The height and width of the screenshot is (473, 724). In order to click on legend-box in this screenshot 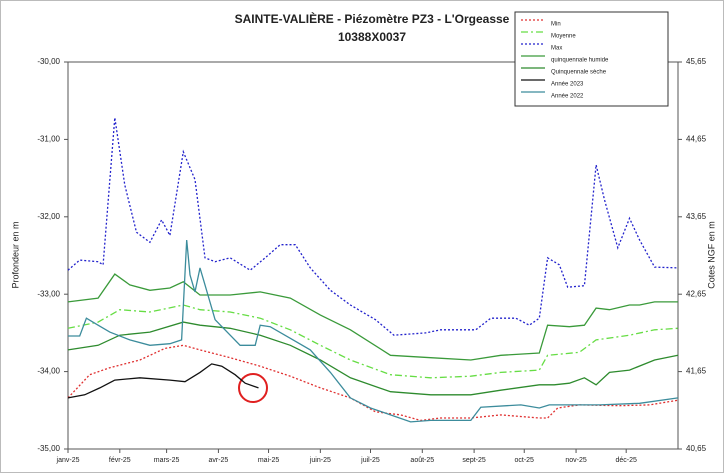, I will do `click(591, 59)`.